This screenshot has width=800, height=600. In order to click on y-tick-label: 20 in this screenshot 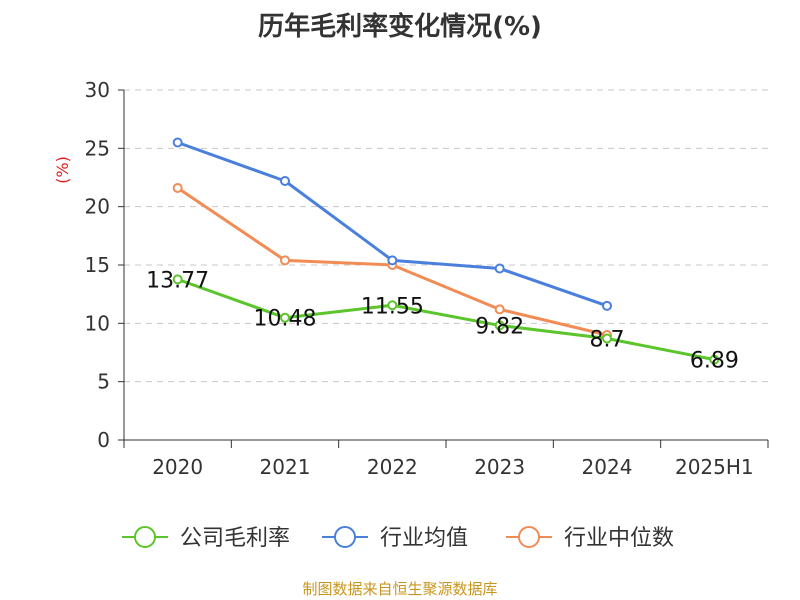, I will do `click(97, 207)`.